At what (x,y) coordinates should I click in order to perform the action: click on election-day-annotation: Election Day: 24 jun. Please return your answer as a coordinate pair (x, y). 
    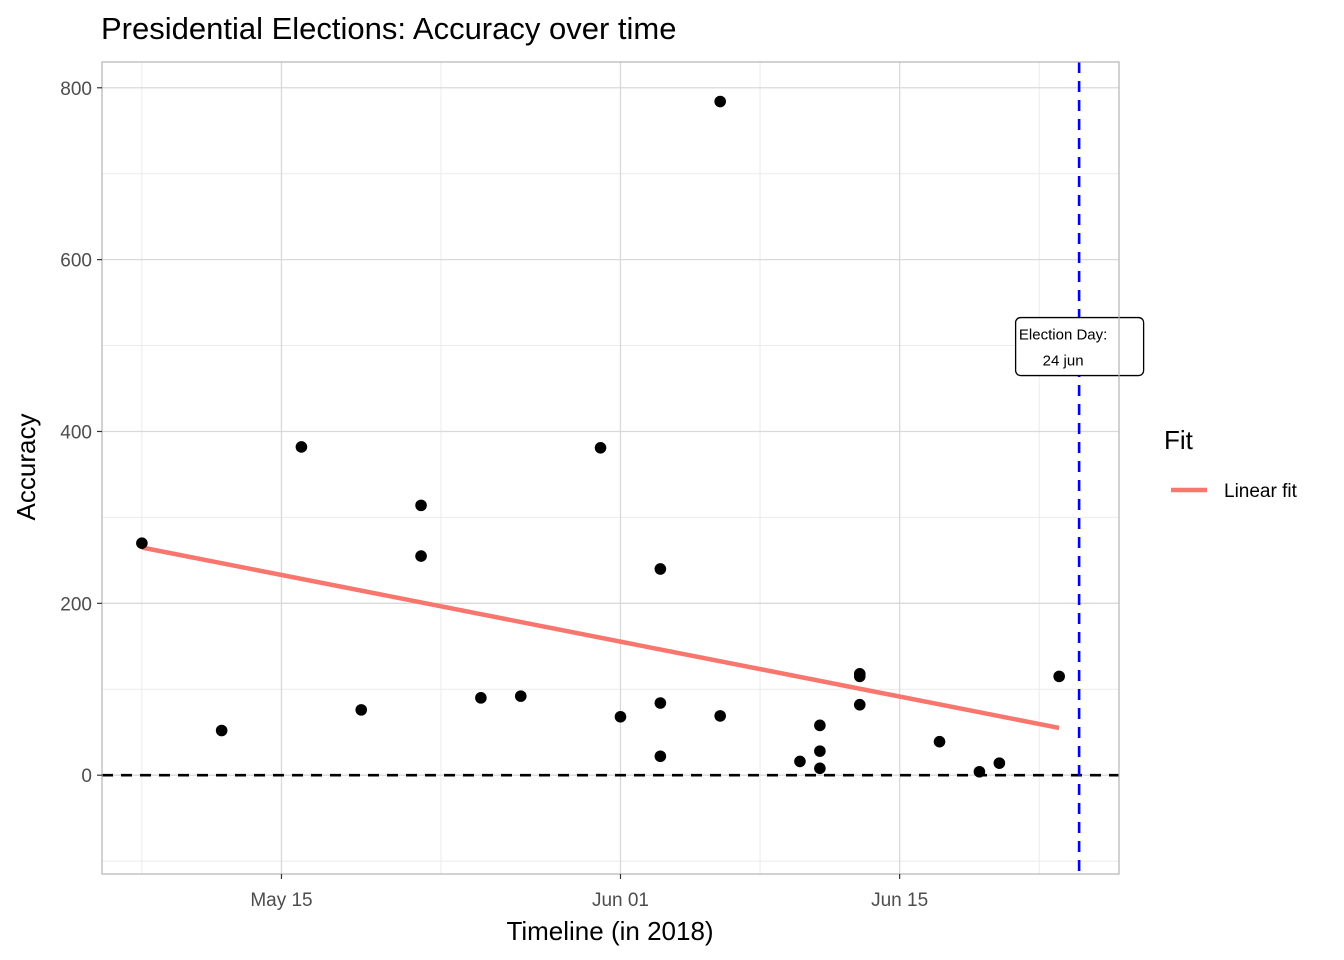
    Looking at the image, I should click on (1079, 346).